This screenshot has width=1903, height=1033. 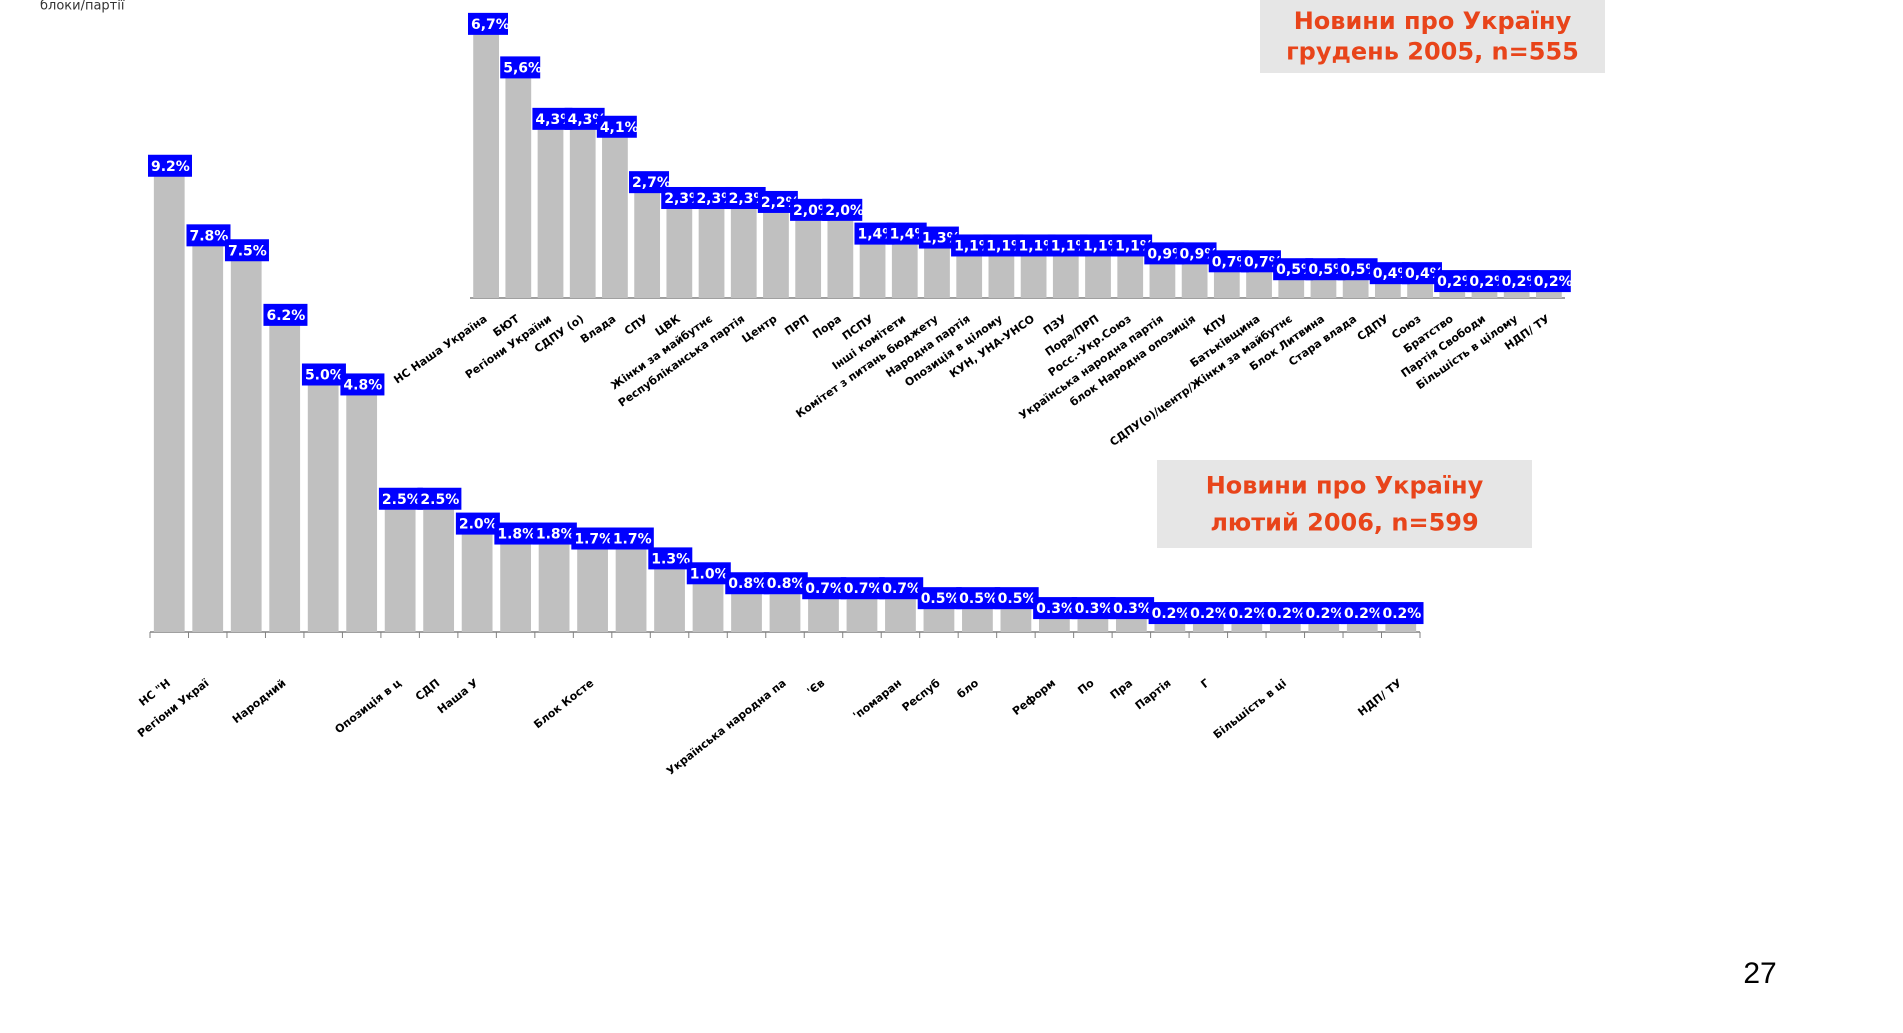 I want to click on value-label: 9.2%, so click(x=170, y=167).